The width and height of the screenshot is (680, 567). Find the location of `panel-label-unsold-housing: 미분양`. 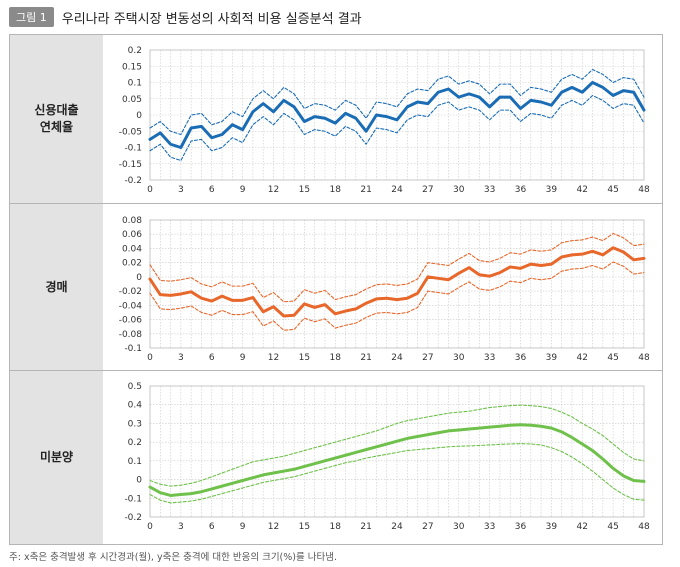

panel-label-unsold-housing: 미분양 is located at coordinates (56, 457).